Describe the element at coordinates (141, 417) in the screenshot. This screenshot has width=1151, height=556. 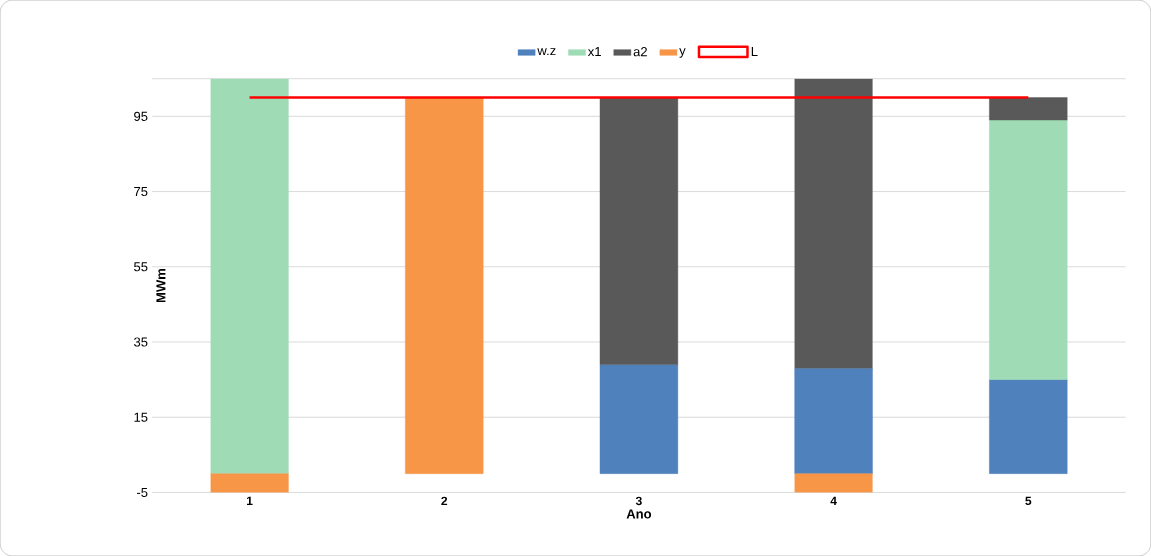
I see `y-tick-label: 15` at that location.